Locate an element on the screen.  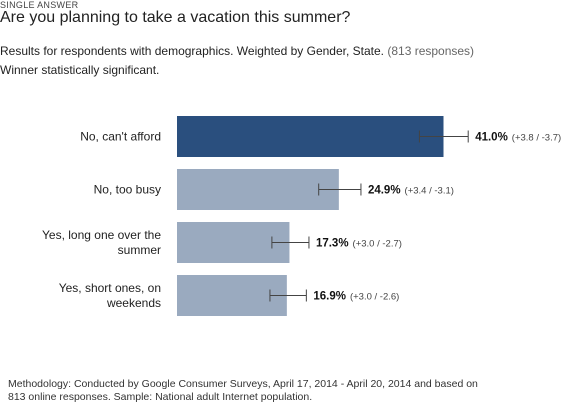
ci-label-1: (+3.4 / -3.1) is located at coordinates (429, 191).